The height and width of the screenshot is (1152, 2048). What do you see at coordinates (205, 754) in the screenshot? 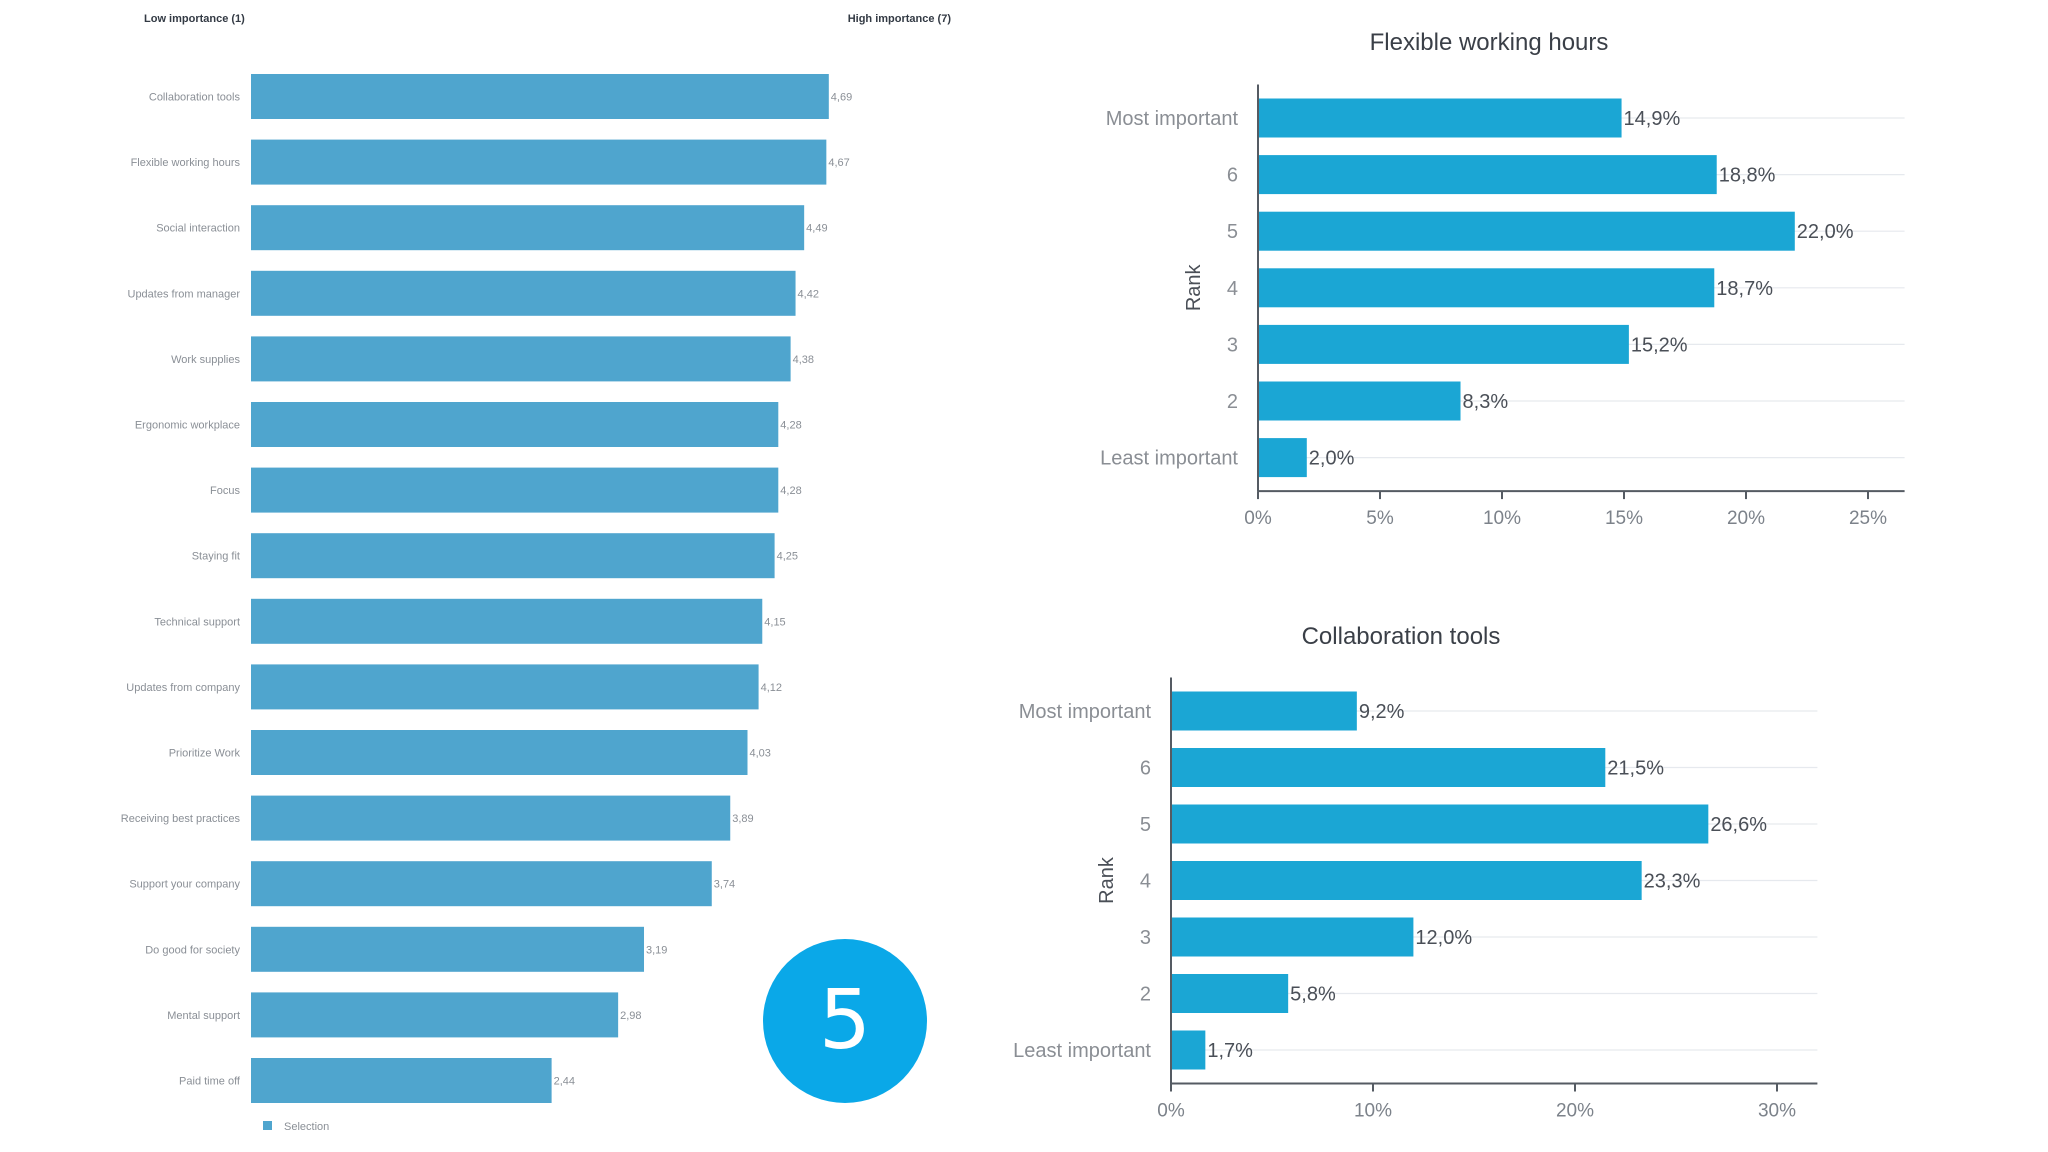
I see `category-label: Prioritize Work` at bounding box center [205, 754].